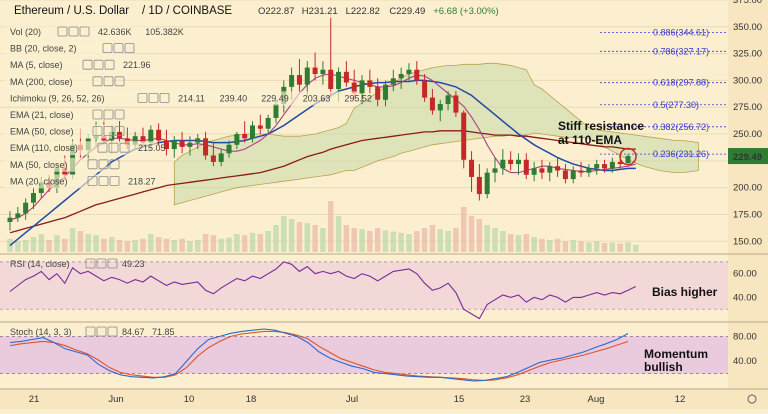 Image resolution: width=768 pixels, height=414 pixels. Describe the element at coordinates (142, 181) in the screenshot. I see `indicator-value: 218.27` at that location.